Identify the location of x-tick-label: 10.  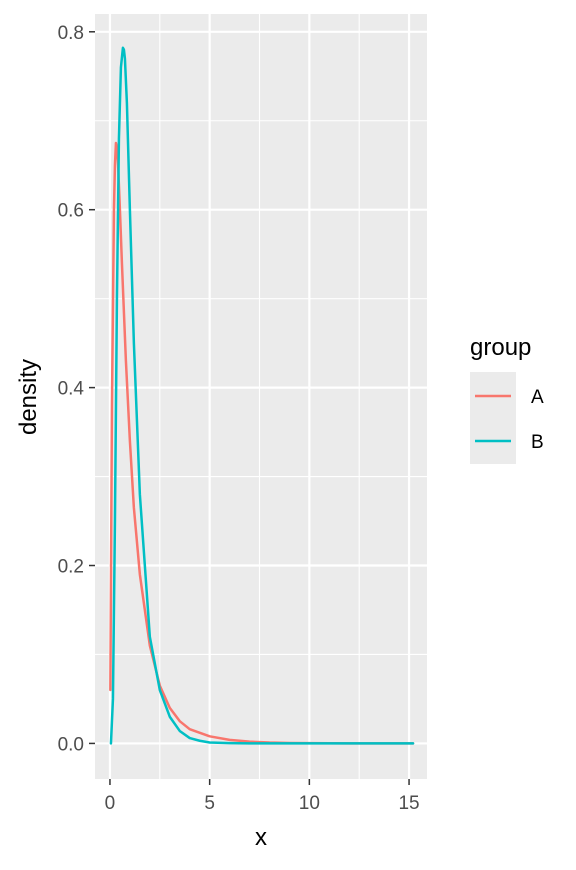
(309, 803).